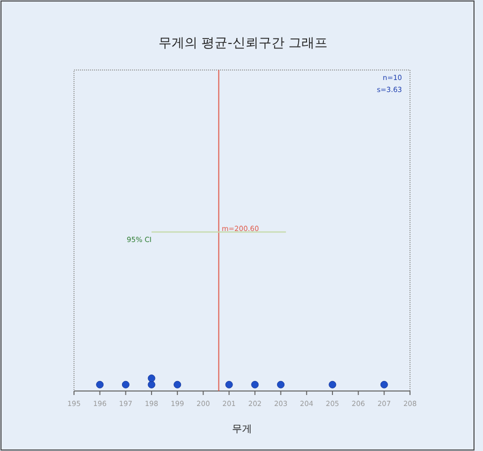 The image size is (483, 451). Describe the element at coordinates (242, 429) in the screenshot. I see `x-axis-title: 무게` at that location.